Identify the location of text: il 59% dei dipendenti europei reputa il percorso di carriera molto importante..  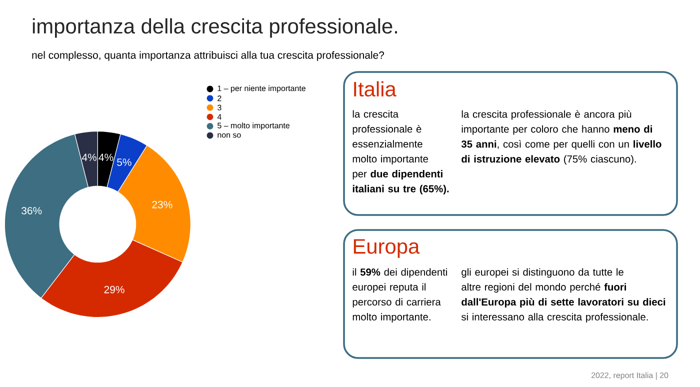
(399, 295).